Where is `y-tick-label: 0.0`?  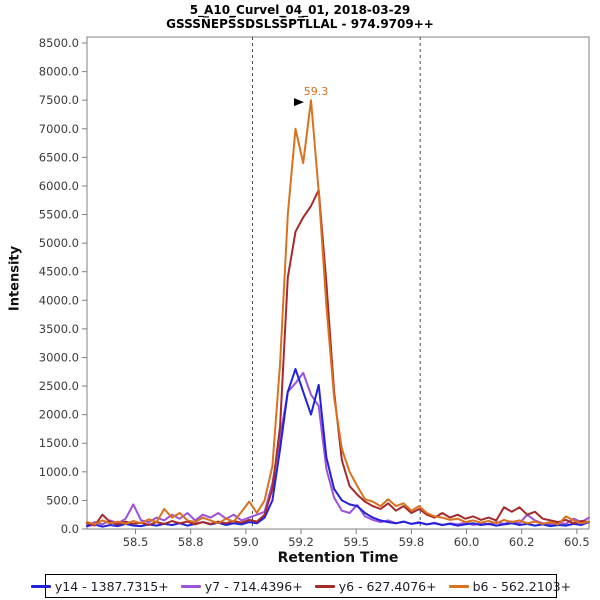 y-tick-label: 0.0 is located at coordinates (70, 529).